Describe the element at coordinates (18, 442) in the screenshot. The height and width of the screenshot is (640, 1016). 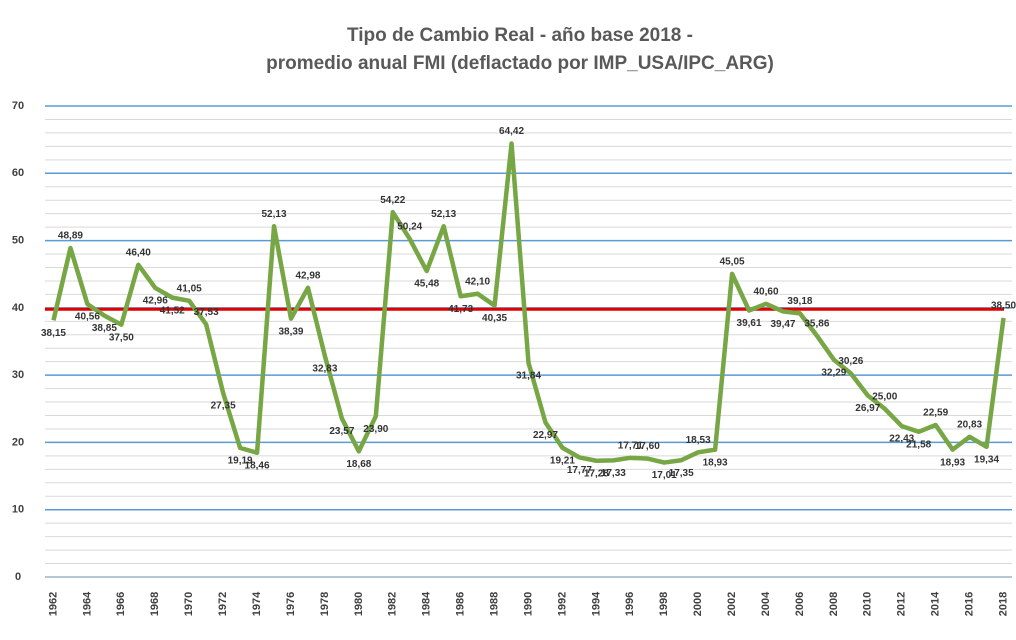
I see `y-tick-label: 20` at that location.